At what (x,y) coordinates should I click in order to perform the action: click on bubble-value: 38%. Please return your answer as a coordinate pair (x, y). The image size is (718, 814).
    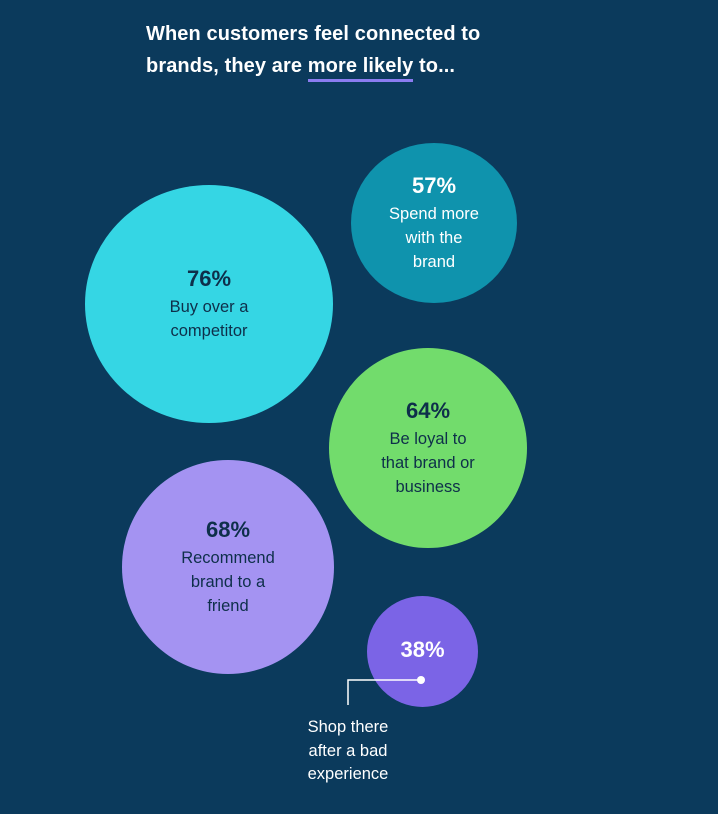
    Looking at the image, I should click on (422, 649).